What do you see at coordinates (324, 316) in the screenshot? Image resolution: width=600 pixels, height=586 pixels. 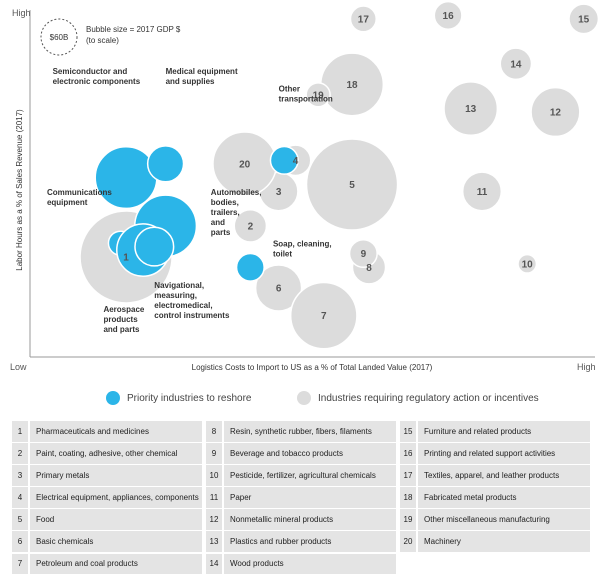 I see `bubble-label-7: 7` at bounding box center [324, 316].